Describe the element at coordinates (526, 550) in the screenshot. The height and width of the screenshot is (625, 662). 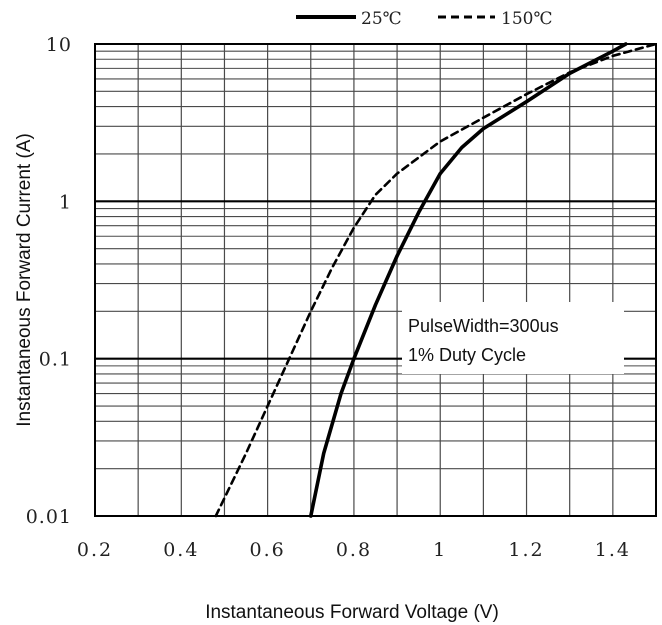
I see `x-tick-label: 1.2` at that location.